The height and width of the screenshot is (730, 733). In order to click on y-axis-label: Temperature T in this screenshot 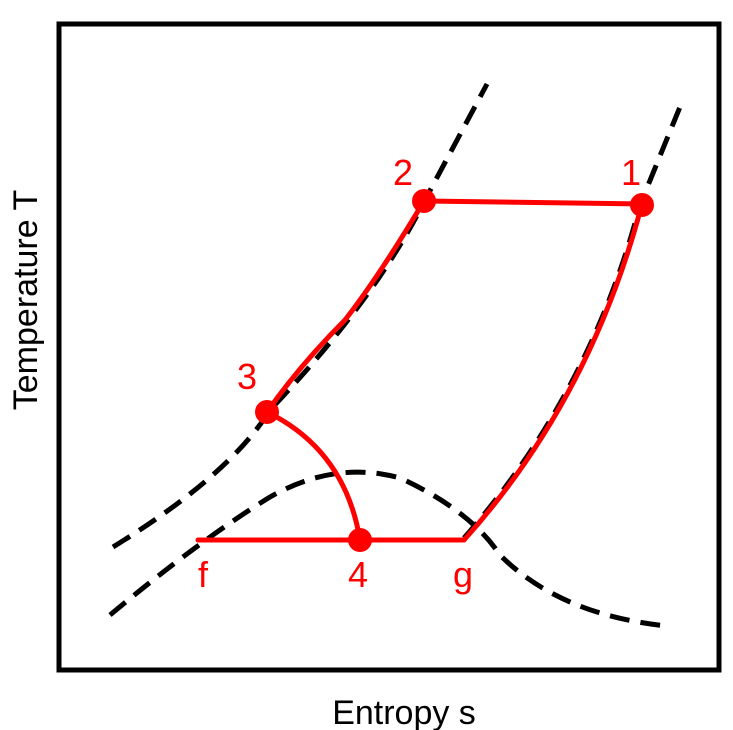, I will do `click(26, 300)`.